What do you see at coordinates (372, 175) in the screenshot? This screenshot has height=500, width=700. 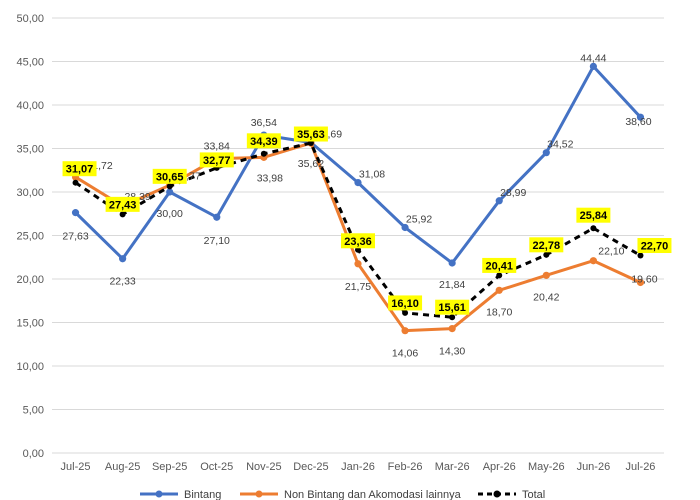 I see `data-label: 31,08` at bounding box center [372, 175].